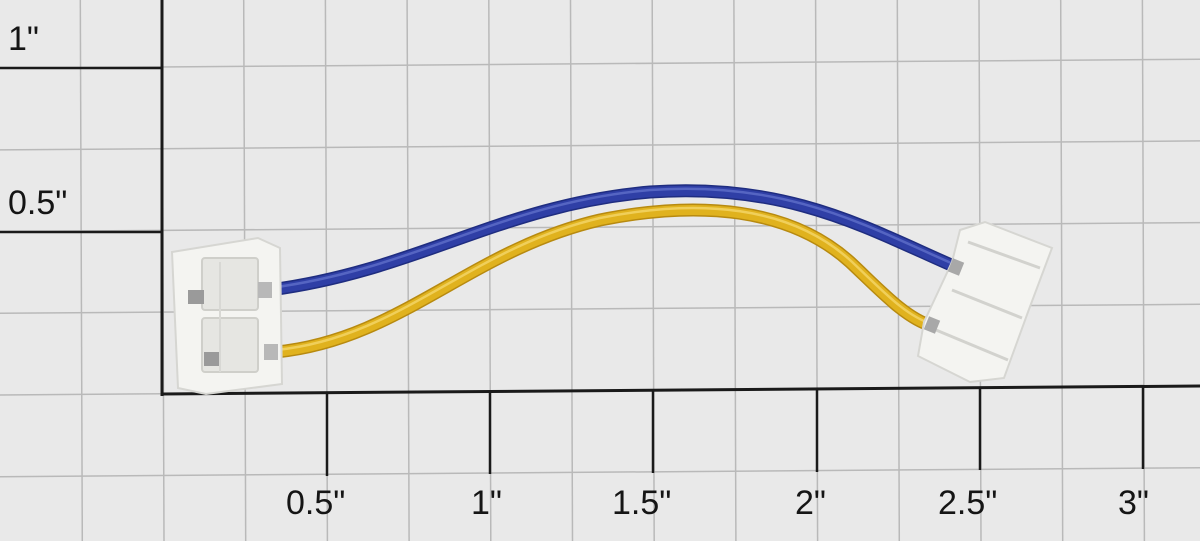 Image resolution: width=1200 pixels, height=541 pixels. What do you see at coordinates (230, 284) in the screenshot?
I see `left-connector-slot-upper` at bounding box center [230, 284].